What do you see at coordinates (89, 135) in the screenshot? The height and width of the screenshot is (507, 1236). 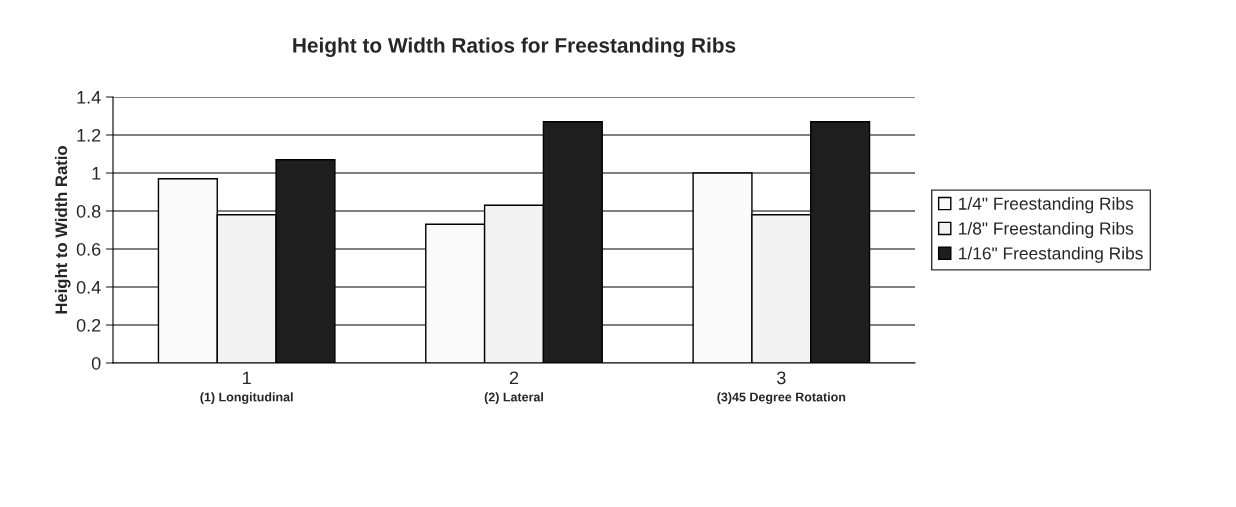 I see `y-tick-label: 1.2` at bounding box center [89, 135].